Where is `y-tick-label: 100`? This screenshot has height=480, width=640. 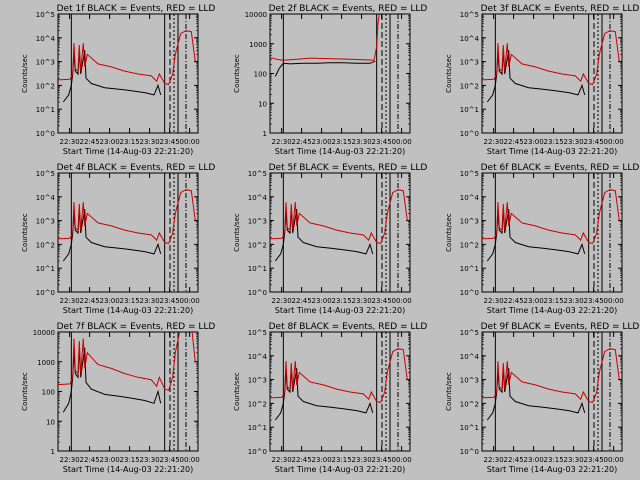
y-tick-label: 100 is located at coordinates (48, 393).